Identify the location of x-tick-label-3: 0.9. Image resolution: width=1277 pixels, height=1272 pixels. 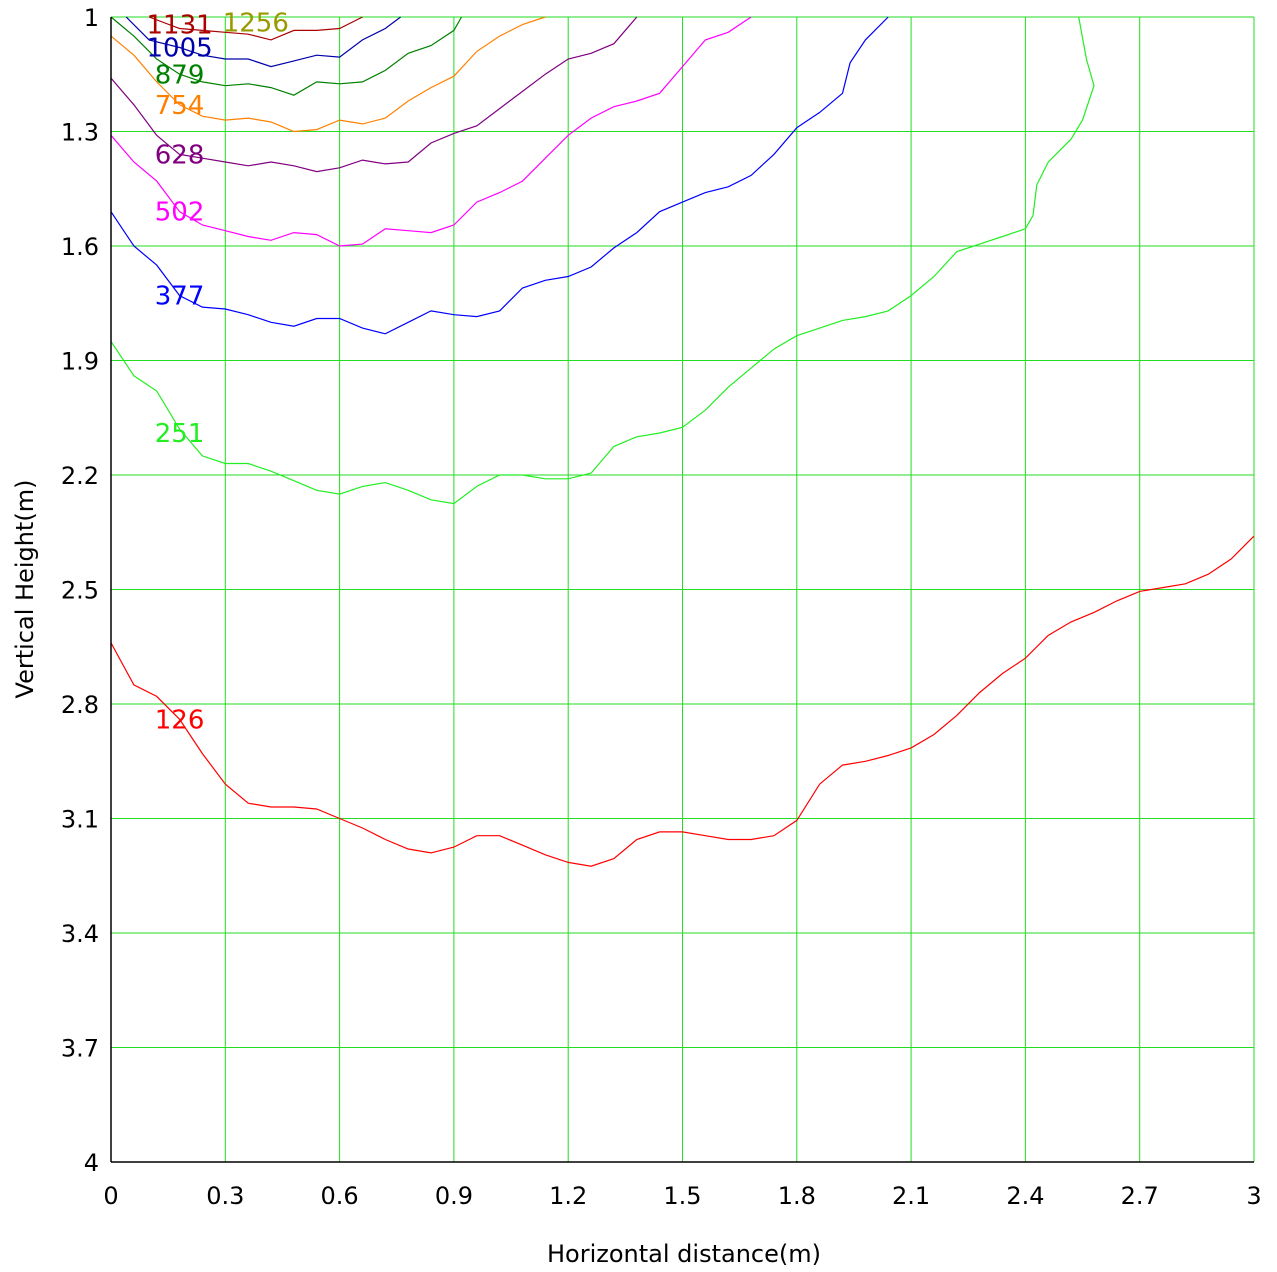
(454, 1196).